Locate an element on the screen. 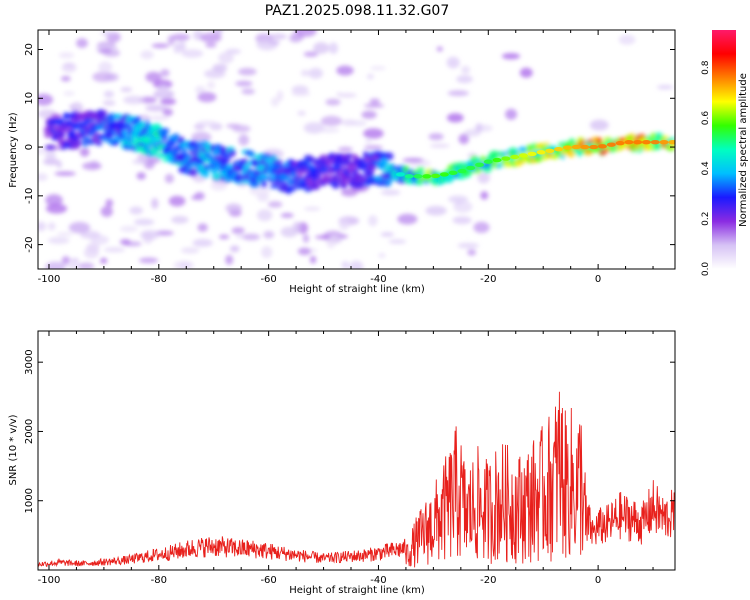 This screenshot has height=600, width=750. snr-xtick-label: -40 is located at coordinates (378, 580).